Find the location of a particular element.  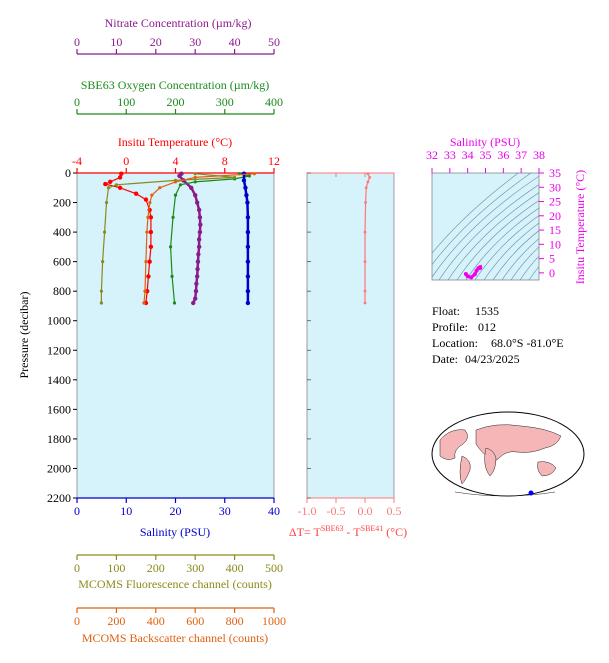

ts-x-tick-label: 36 is located at coordinates (503, 155).